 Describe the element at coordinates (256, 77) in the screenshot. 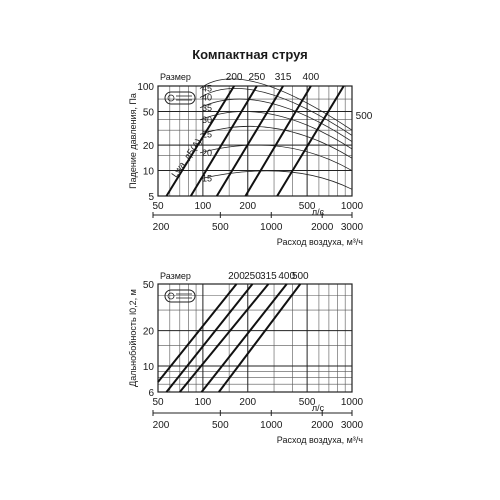

I see `pressure-series-label-250: 250` at that location.